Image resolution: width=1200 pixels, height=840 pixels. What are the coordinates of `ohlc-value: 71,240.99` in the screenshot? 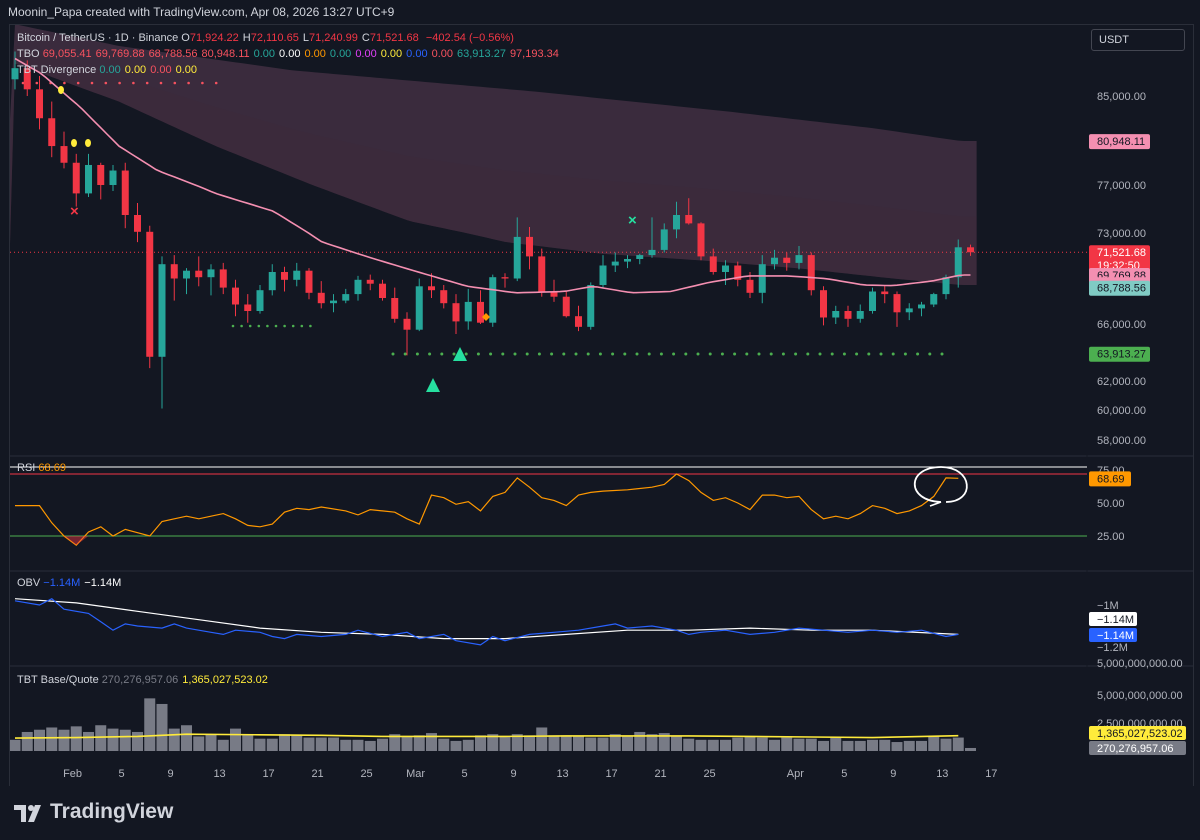 It's located at (333, 38).